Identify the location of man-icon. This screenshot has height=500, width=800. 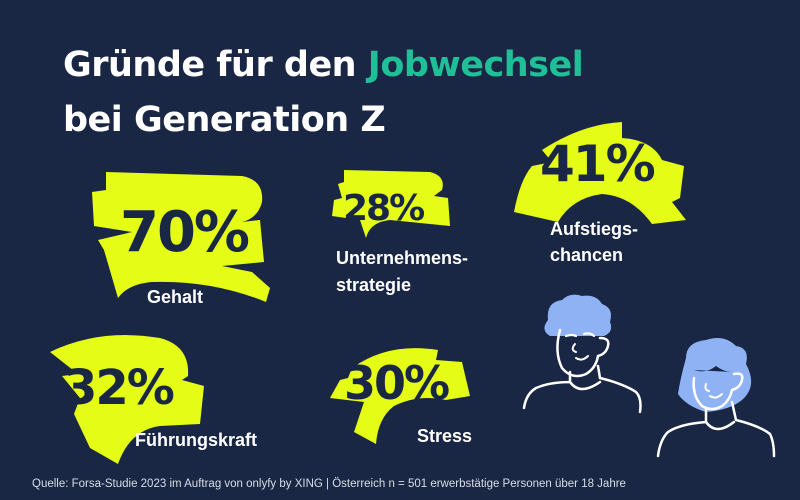
(582, 354).